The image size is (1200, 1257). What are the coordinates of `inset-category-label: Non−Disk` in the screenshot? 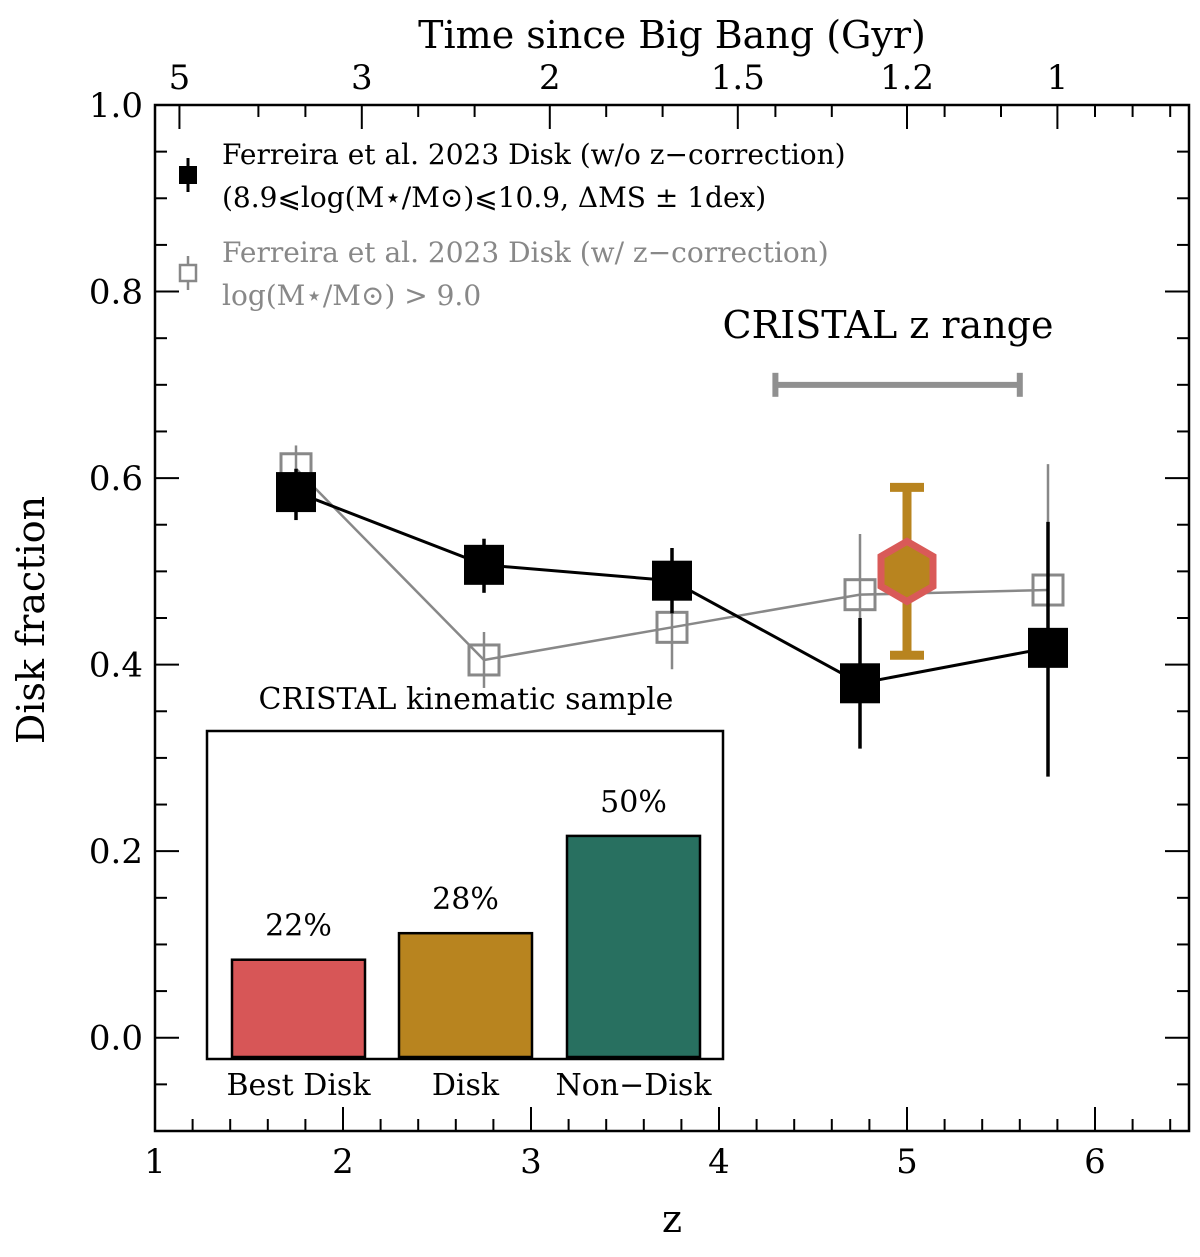 It's located at (634, 1085).